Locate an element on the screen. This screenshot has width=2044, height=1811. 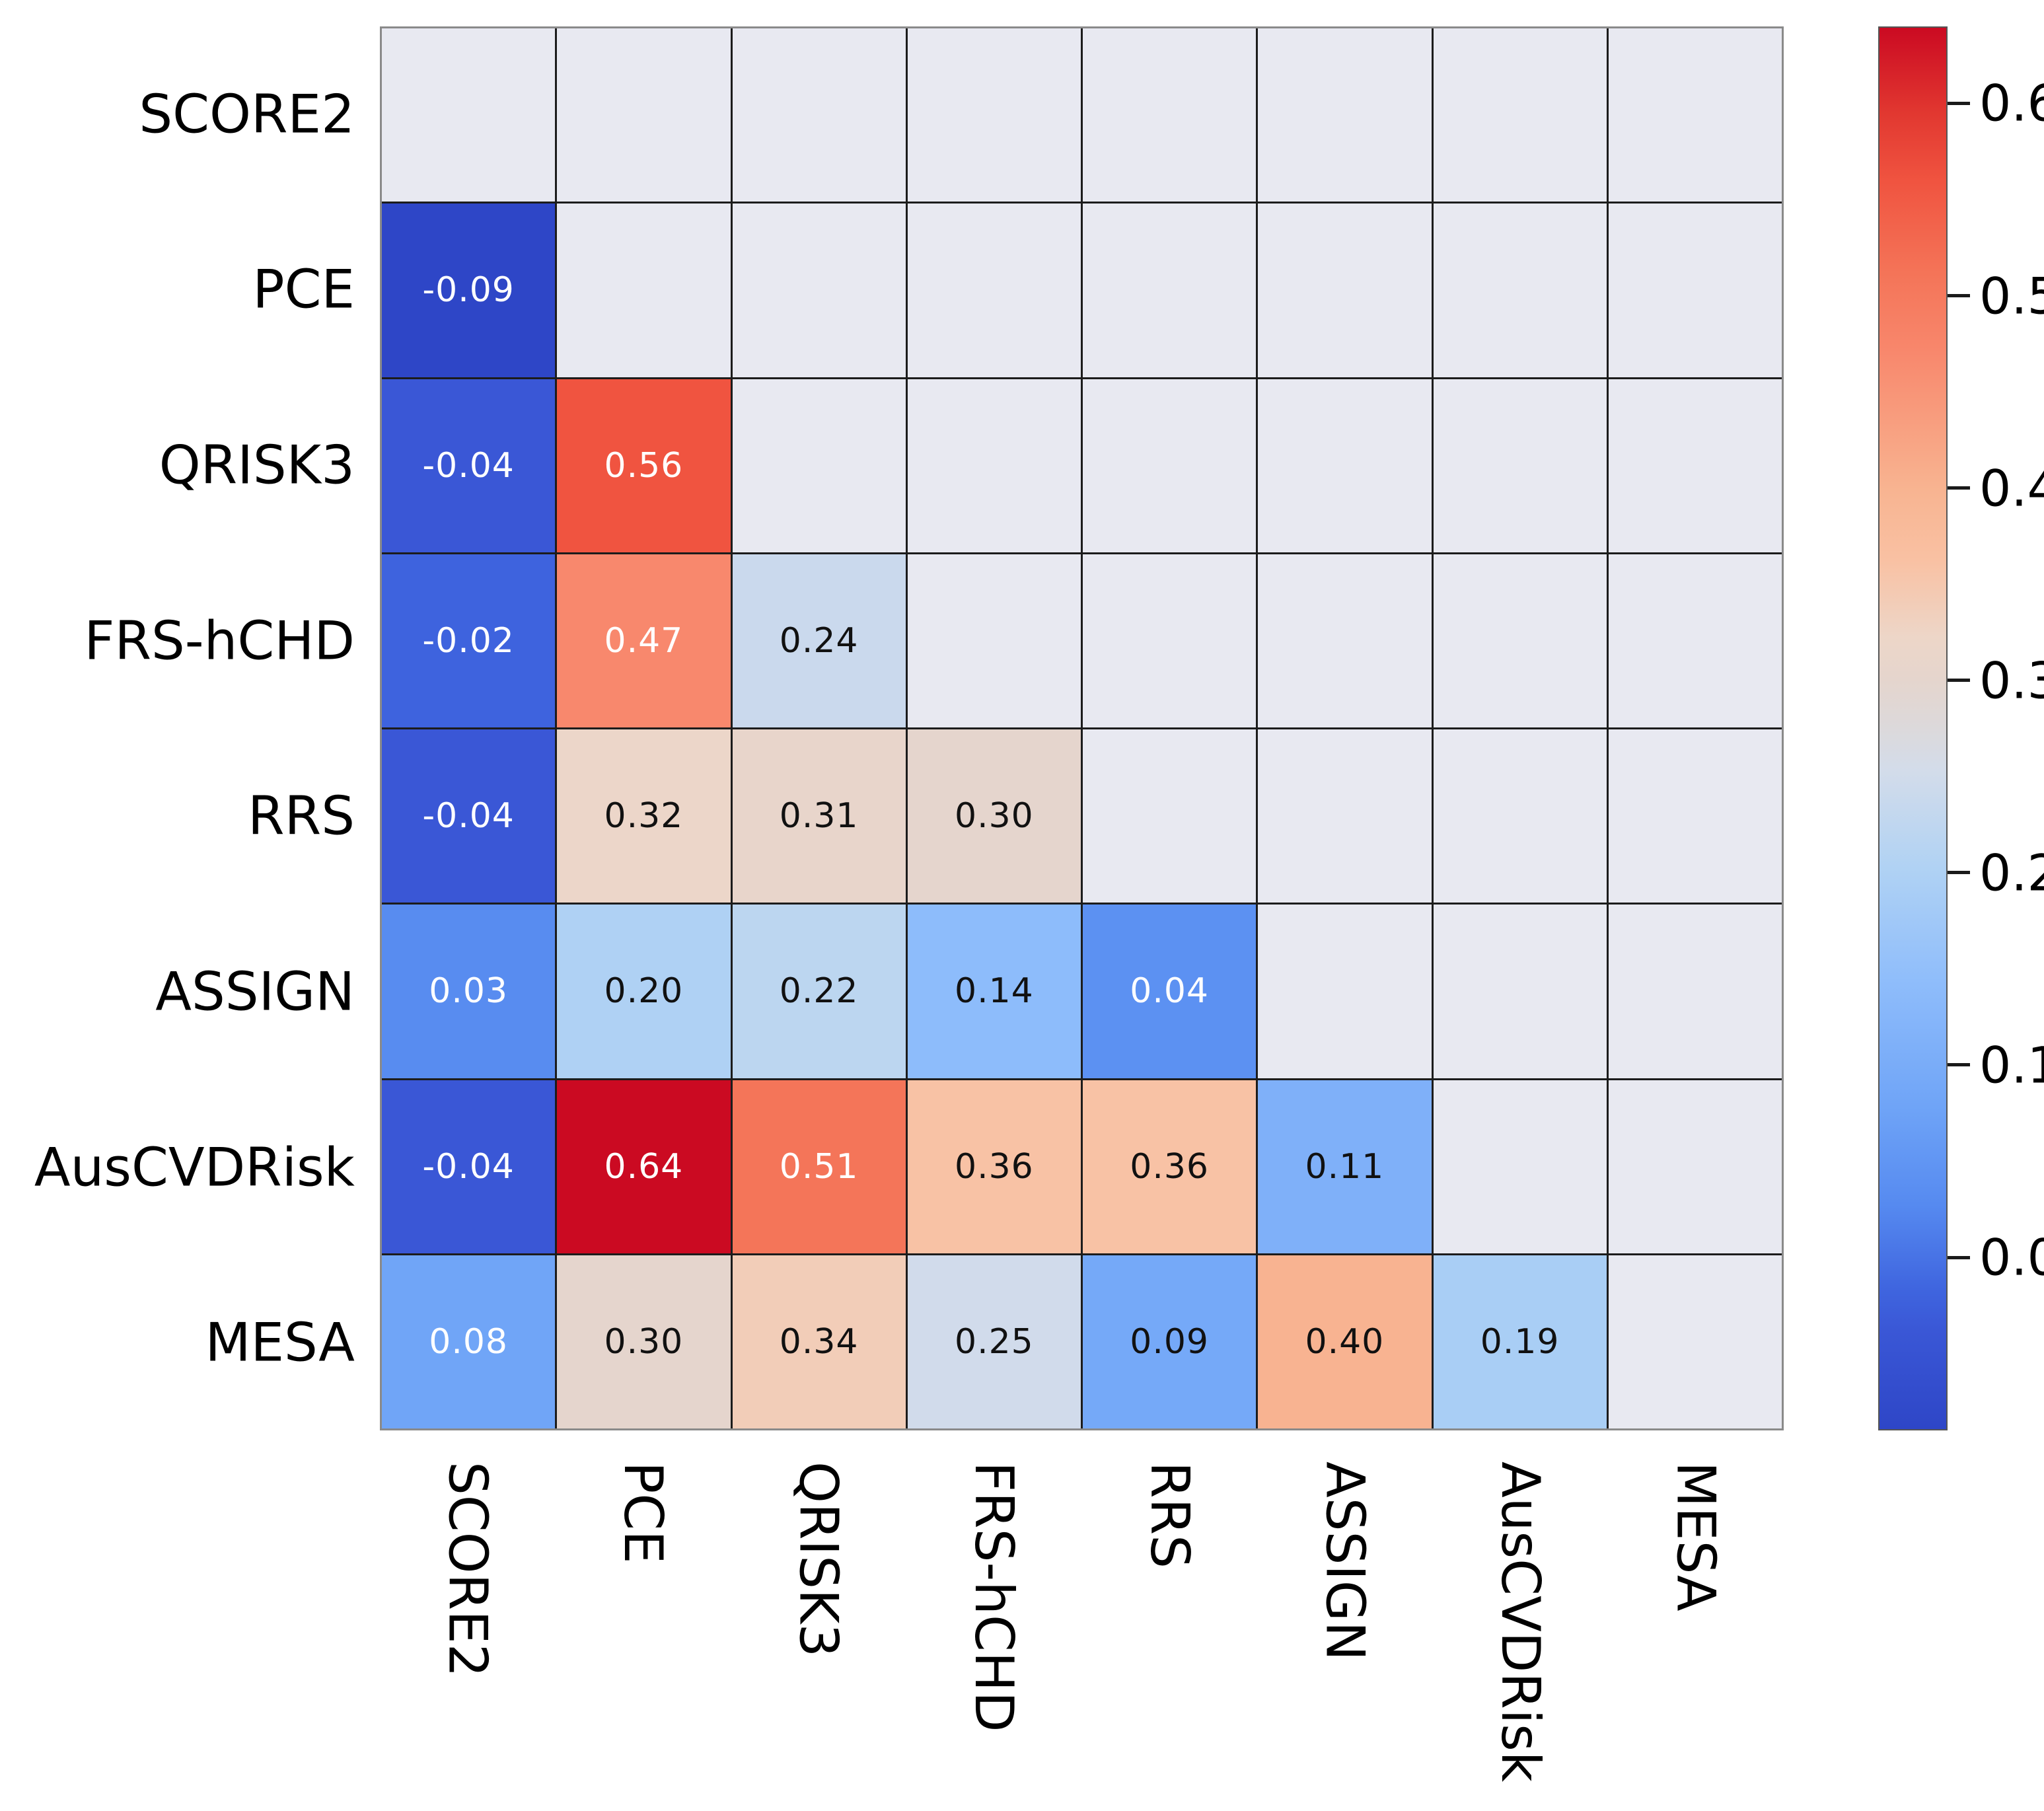
heatmap-cell: 0.47 is located at coordinates (644, 640).